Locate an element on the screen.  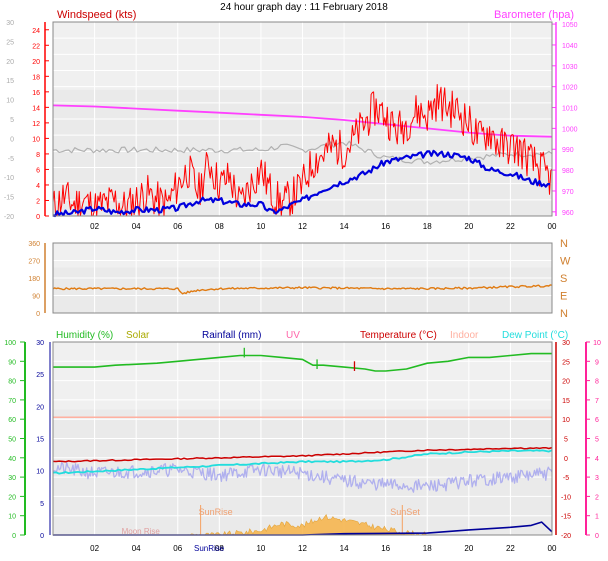
uv-tick-label: 0 is located at coordinates (597, 536).